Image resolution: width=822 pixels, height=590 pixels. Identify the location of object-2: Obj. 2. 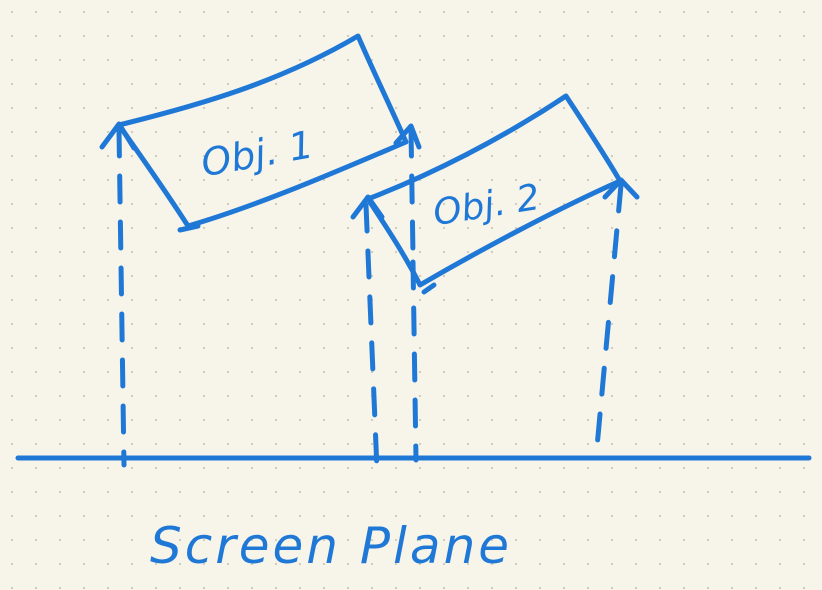
(495, 194).